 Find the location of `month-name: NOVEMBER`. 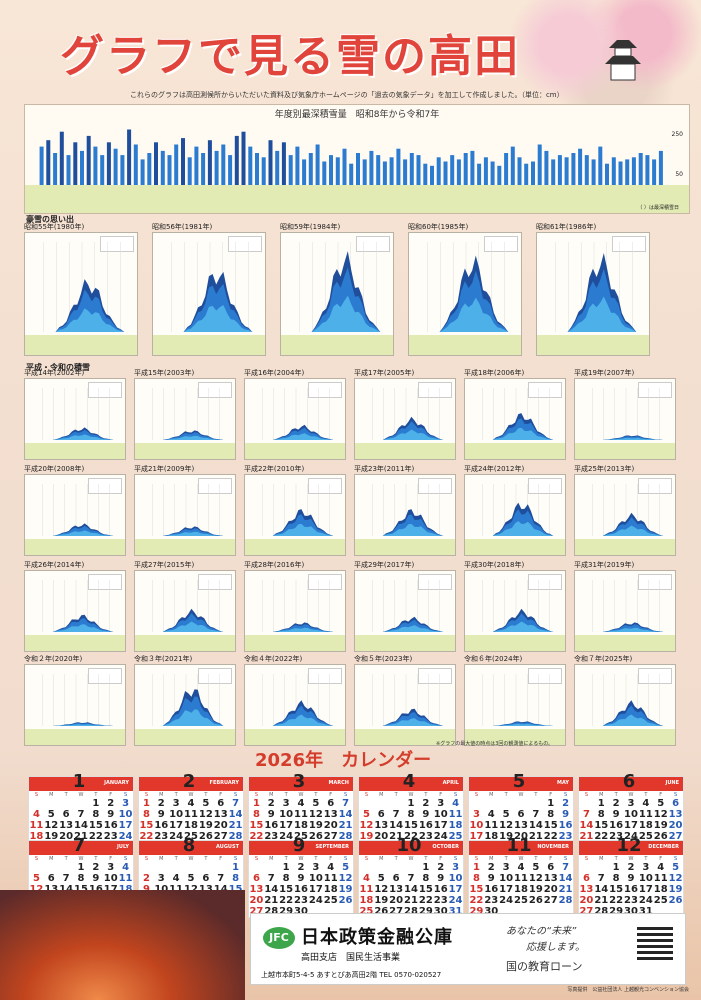

month-name: NOVEMBER is located at coordinates (553, 847).